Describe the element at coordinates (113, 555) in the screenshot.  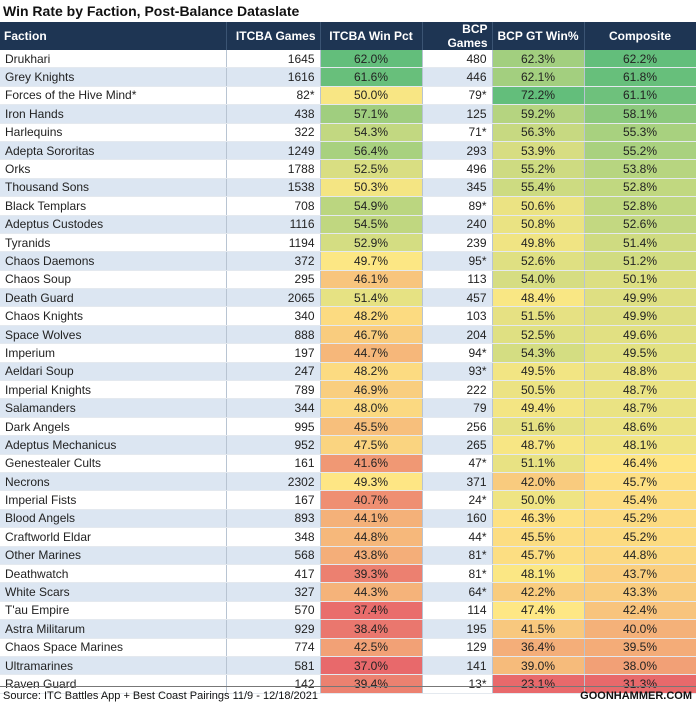
I see `faction-cell: Other Marines` at that location.